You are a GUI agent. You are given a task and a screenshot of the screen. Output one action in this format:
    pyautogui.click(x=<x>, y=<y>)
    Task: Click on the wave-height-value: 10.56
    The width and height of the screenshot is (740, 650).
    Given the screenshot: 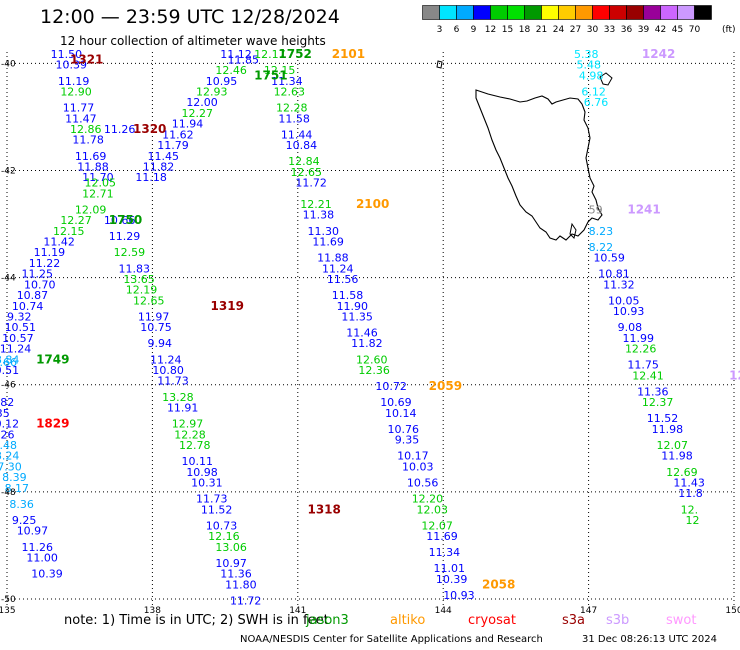 What is the action you would take?
    pyautogui.click(x=423, y=483)
    